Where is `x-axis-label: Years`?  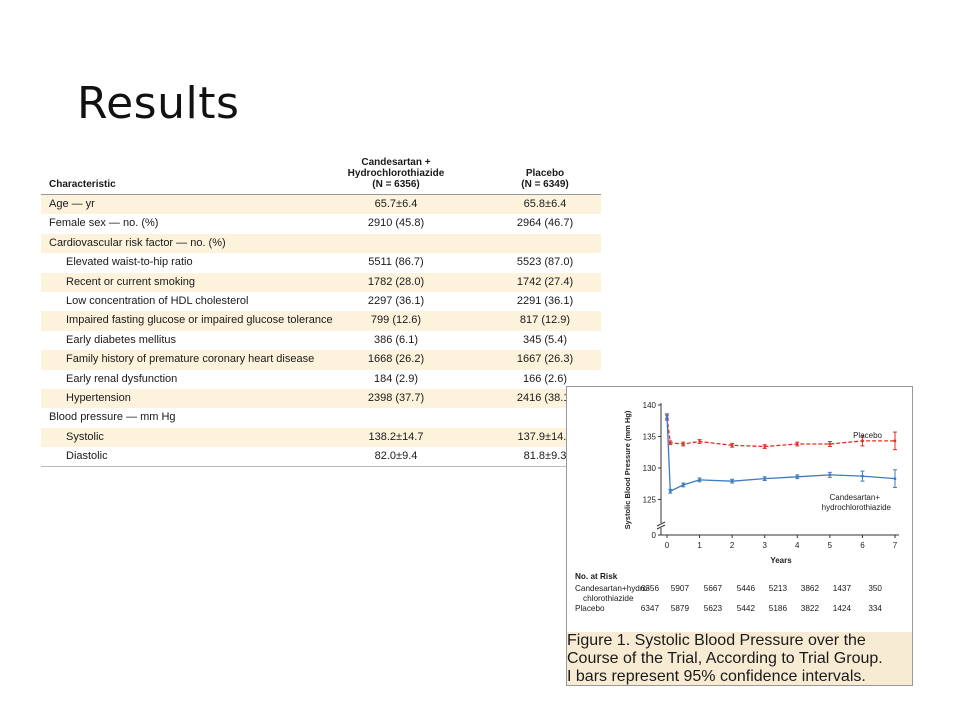 x-axis-label: Years is located at coordinates (781, 560).